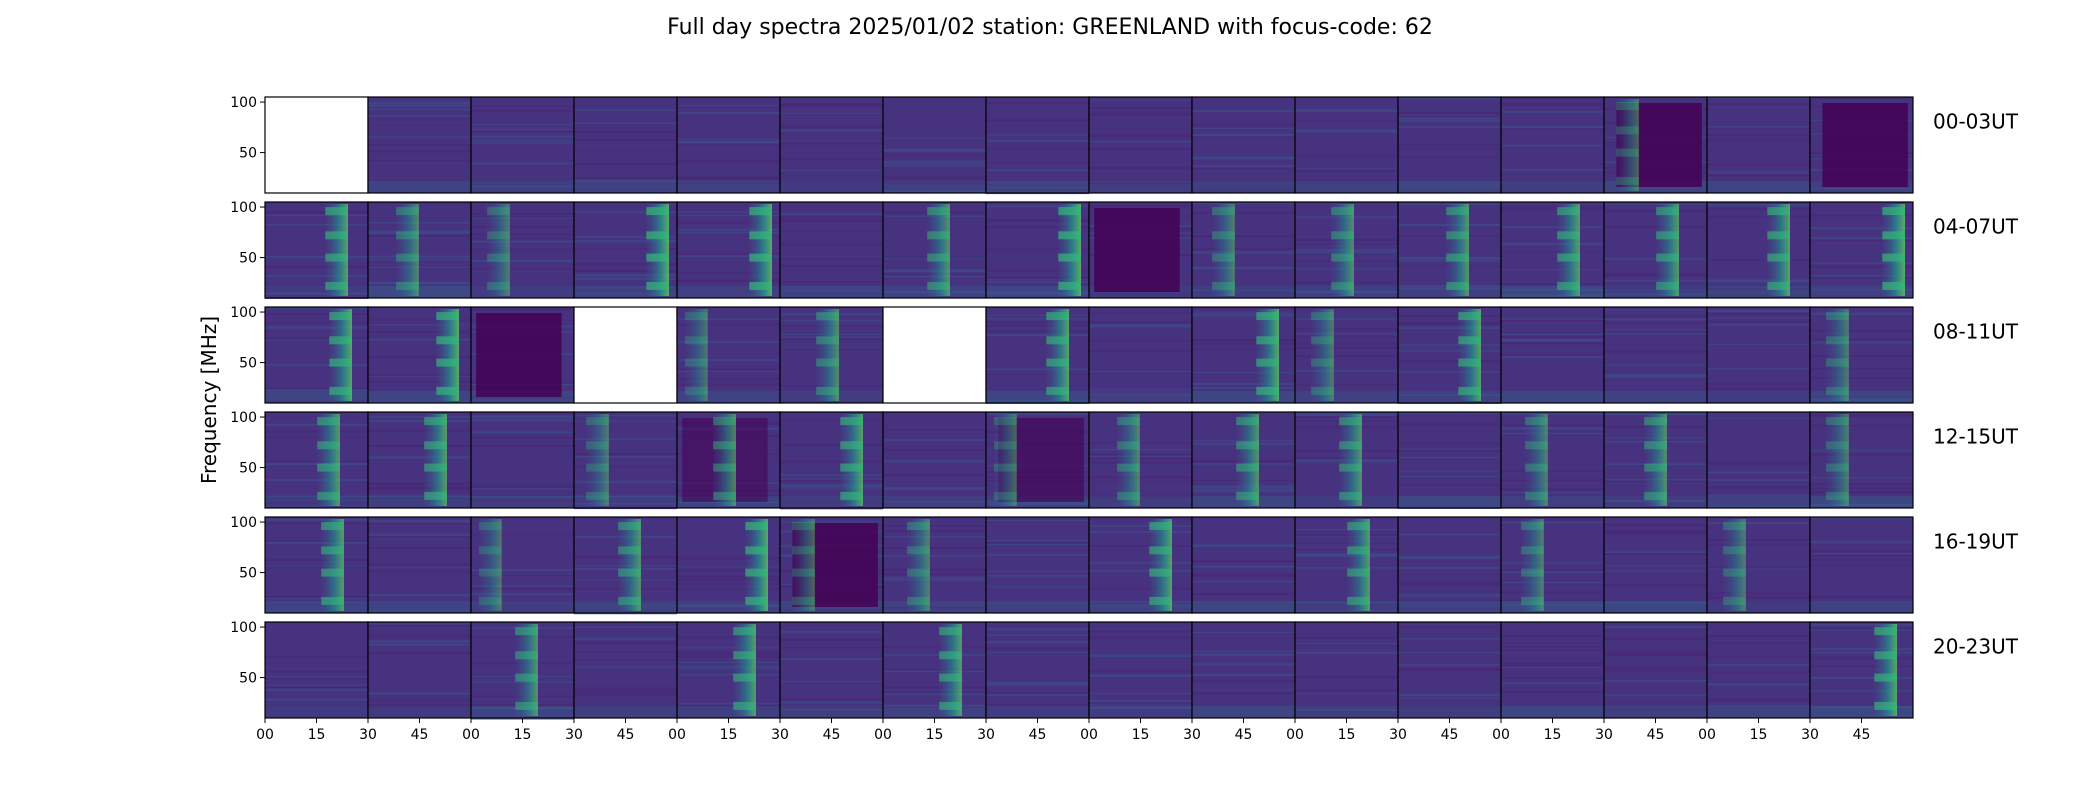  I want to click on row-time-label: 04-07UT, so click(1976, 227).